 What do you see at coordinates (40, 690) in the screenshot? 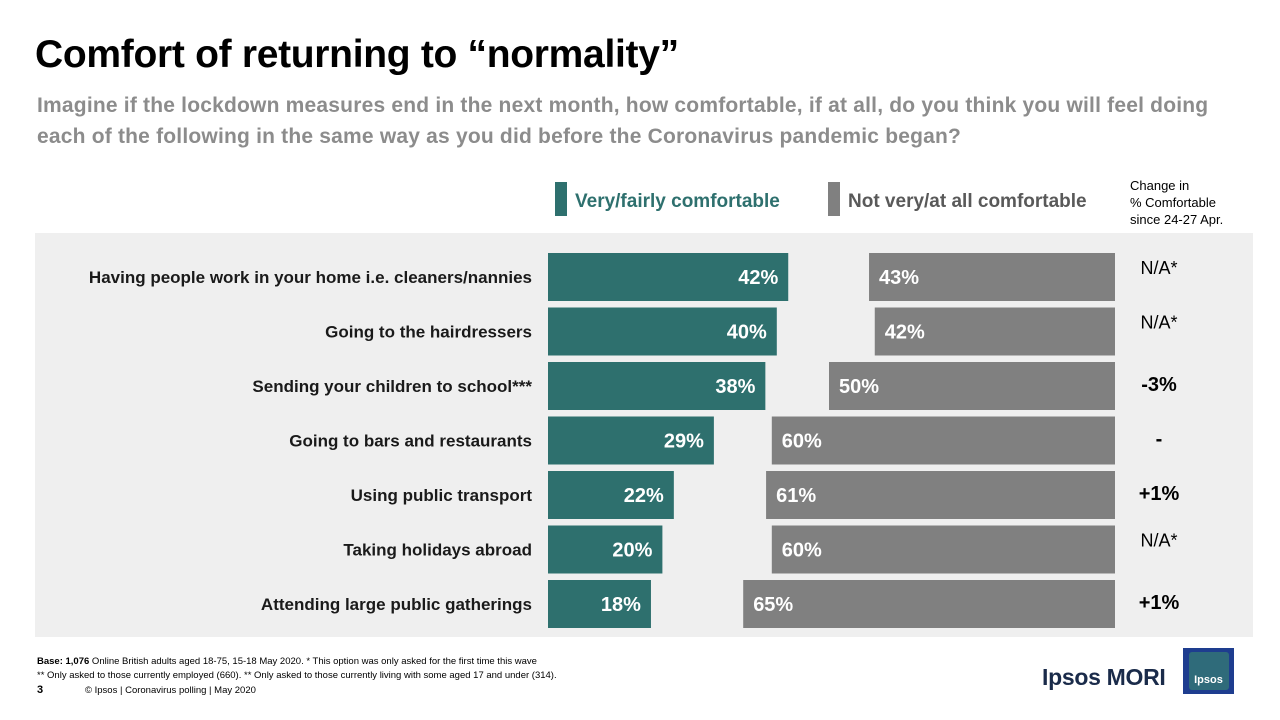
I see `page-number: 3` at bounding box center [40, 690].